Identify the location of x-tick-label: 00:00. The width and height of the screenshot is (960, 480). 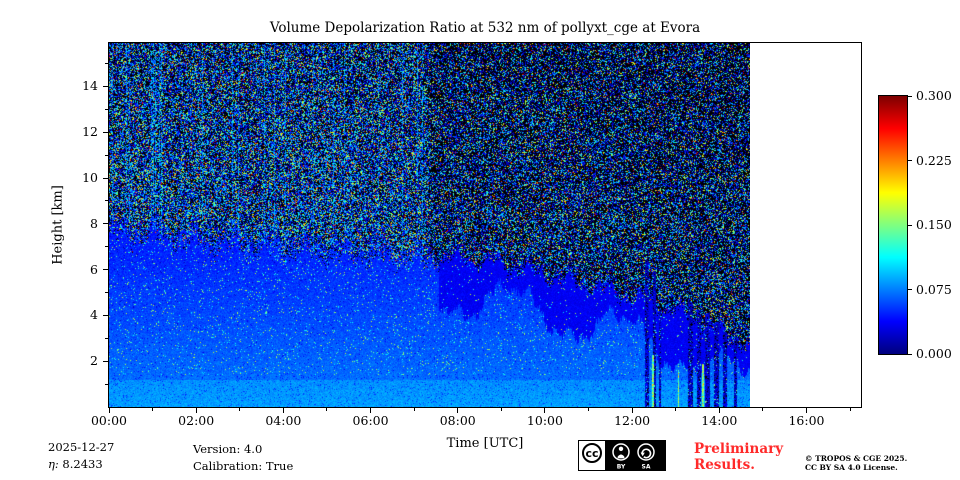
(109, 420).